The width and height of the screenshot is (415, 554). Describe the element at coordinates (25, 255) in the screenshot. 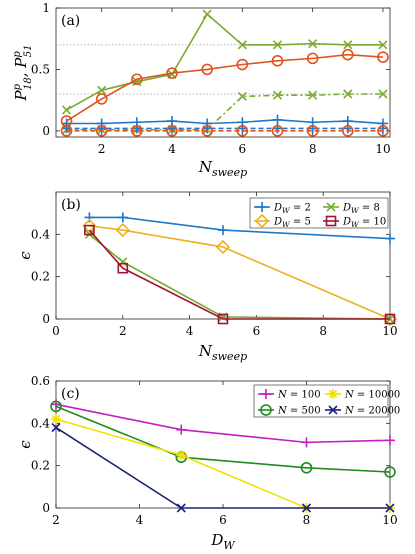

I see `y-axis-label: ϵ` at that location.